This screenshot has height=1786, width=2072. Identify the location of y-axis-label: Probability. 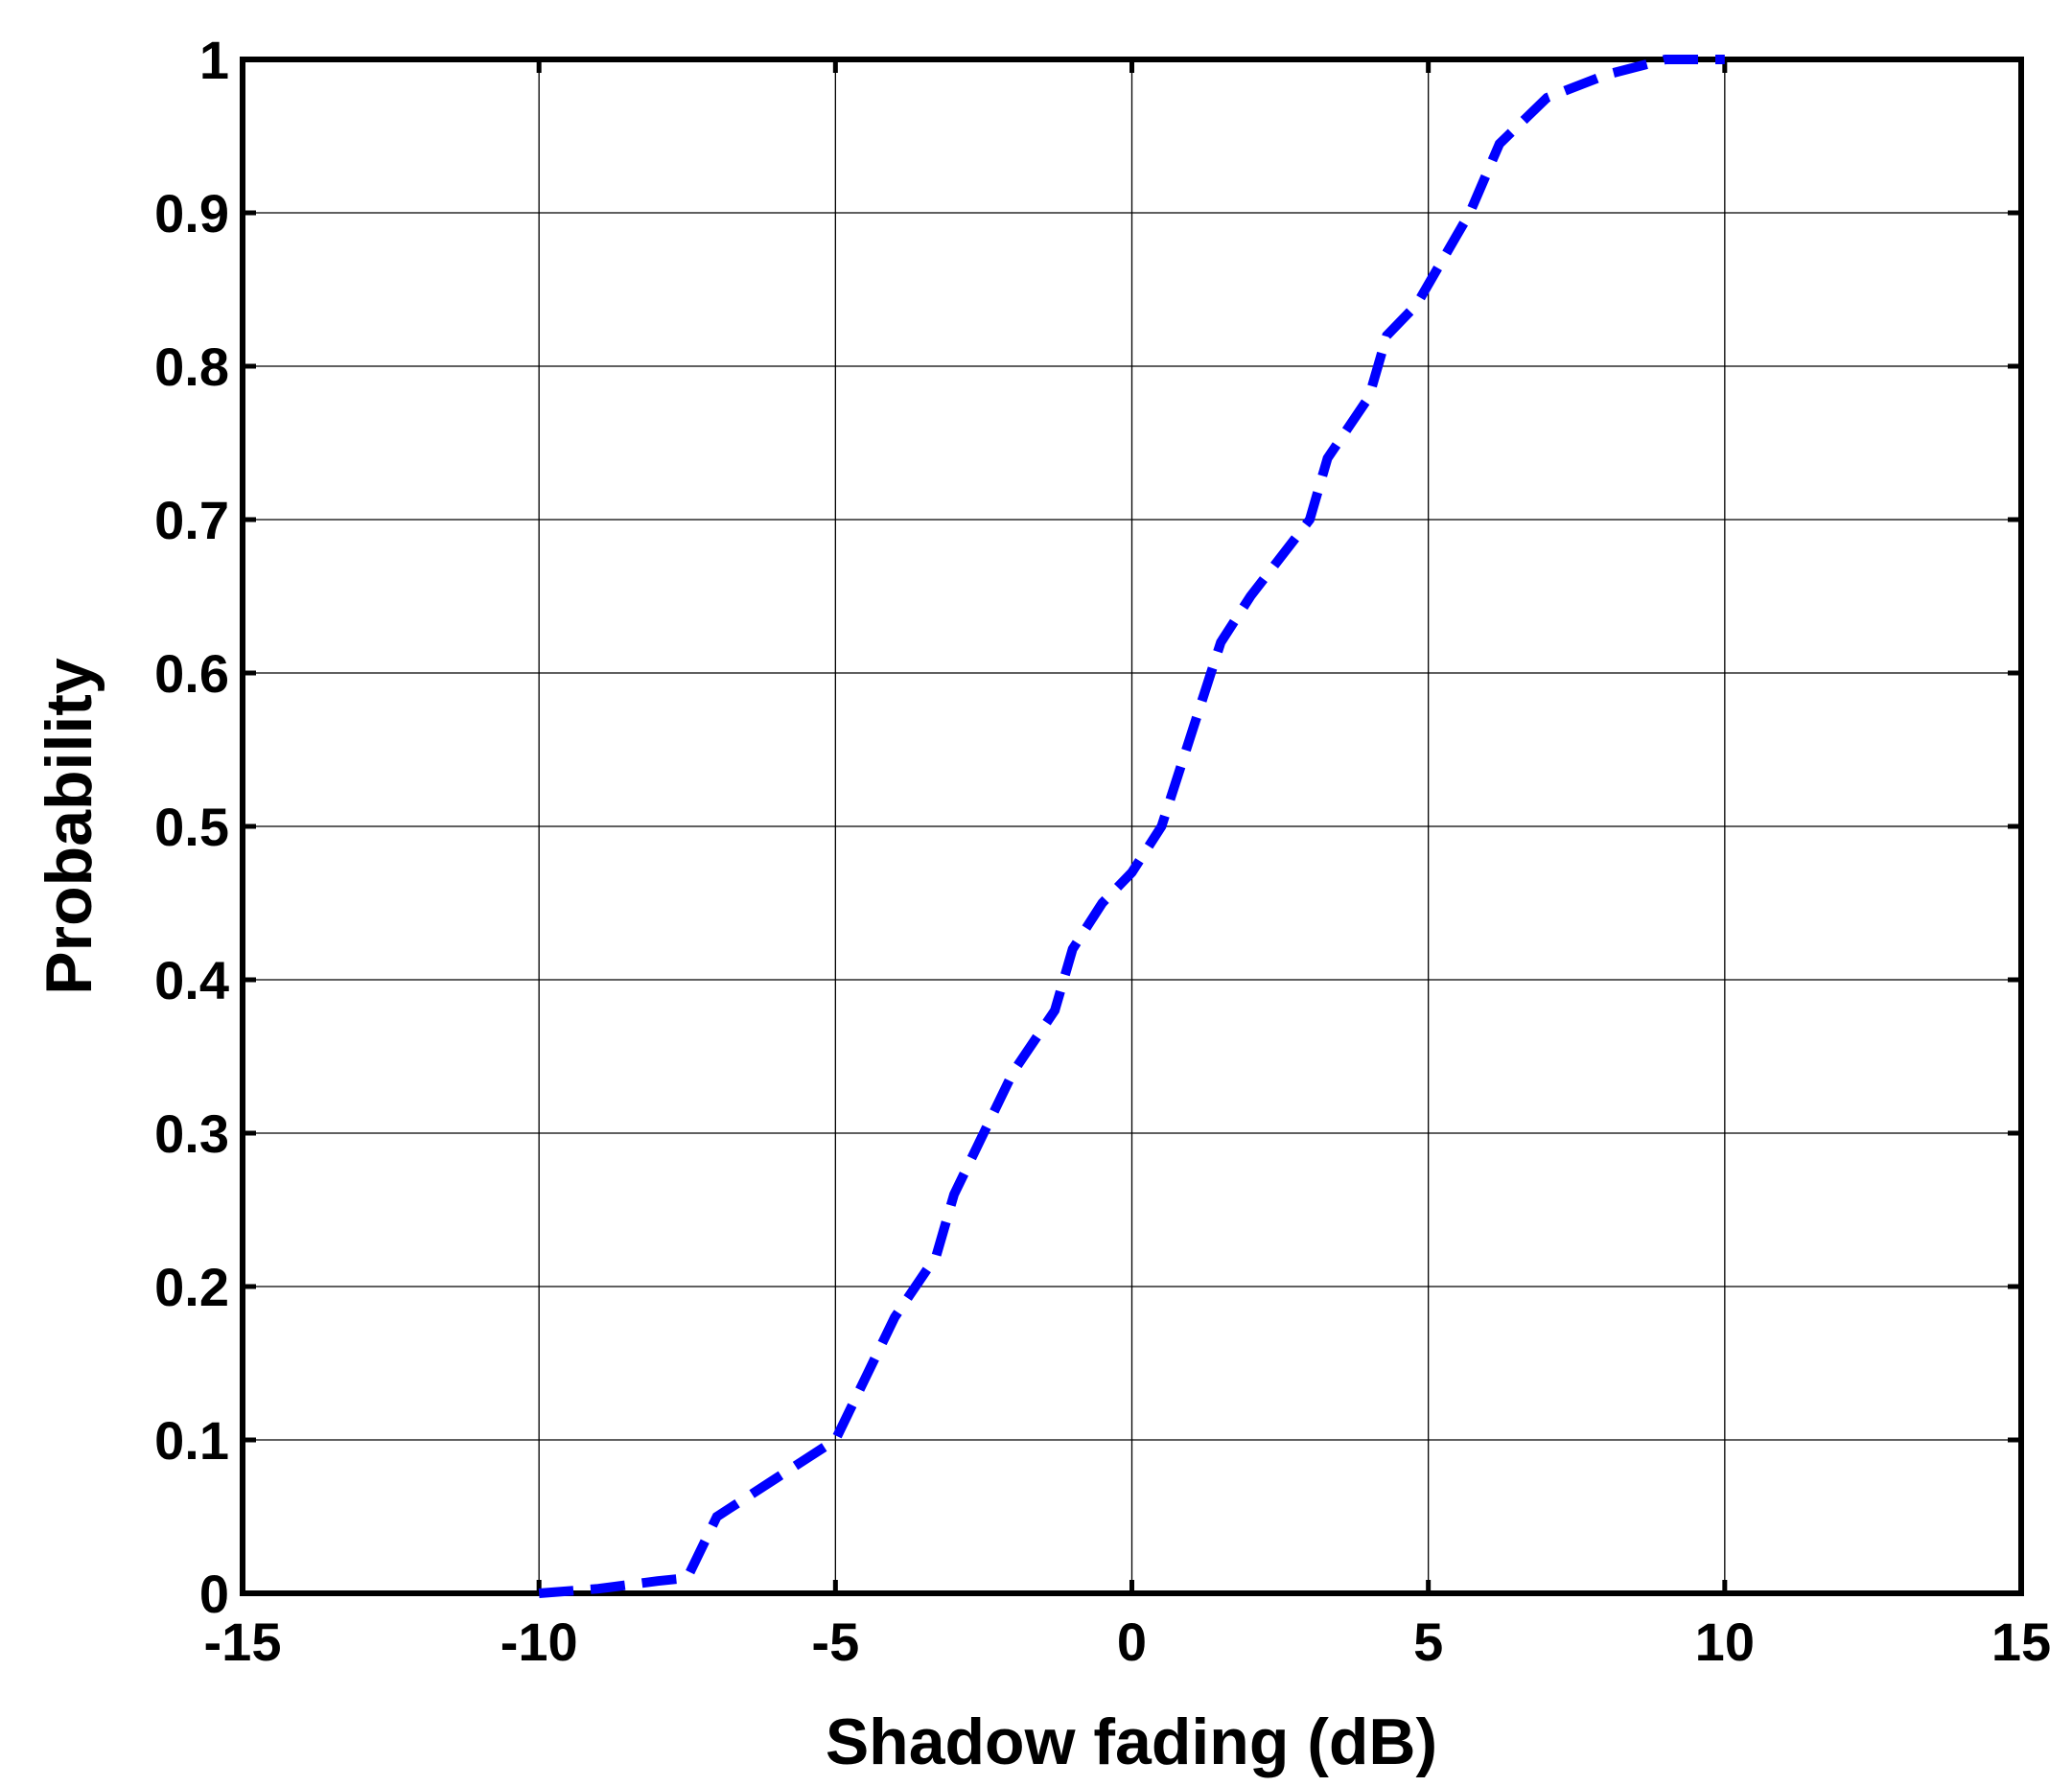
(69, 827).